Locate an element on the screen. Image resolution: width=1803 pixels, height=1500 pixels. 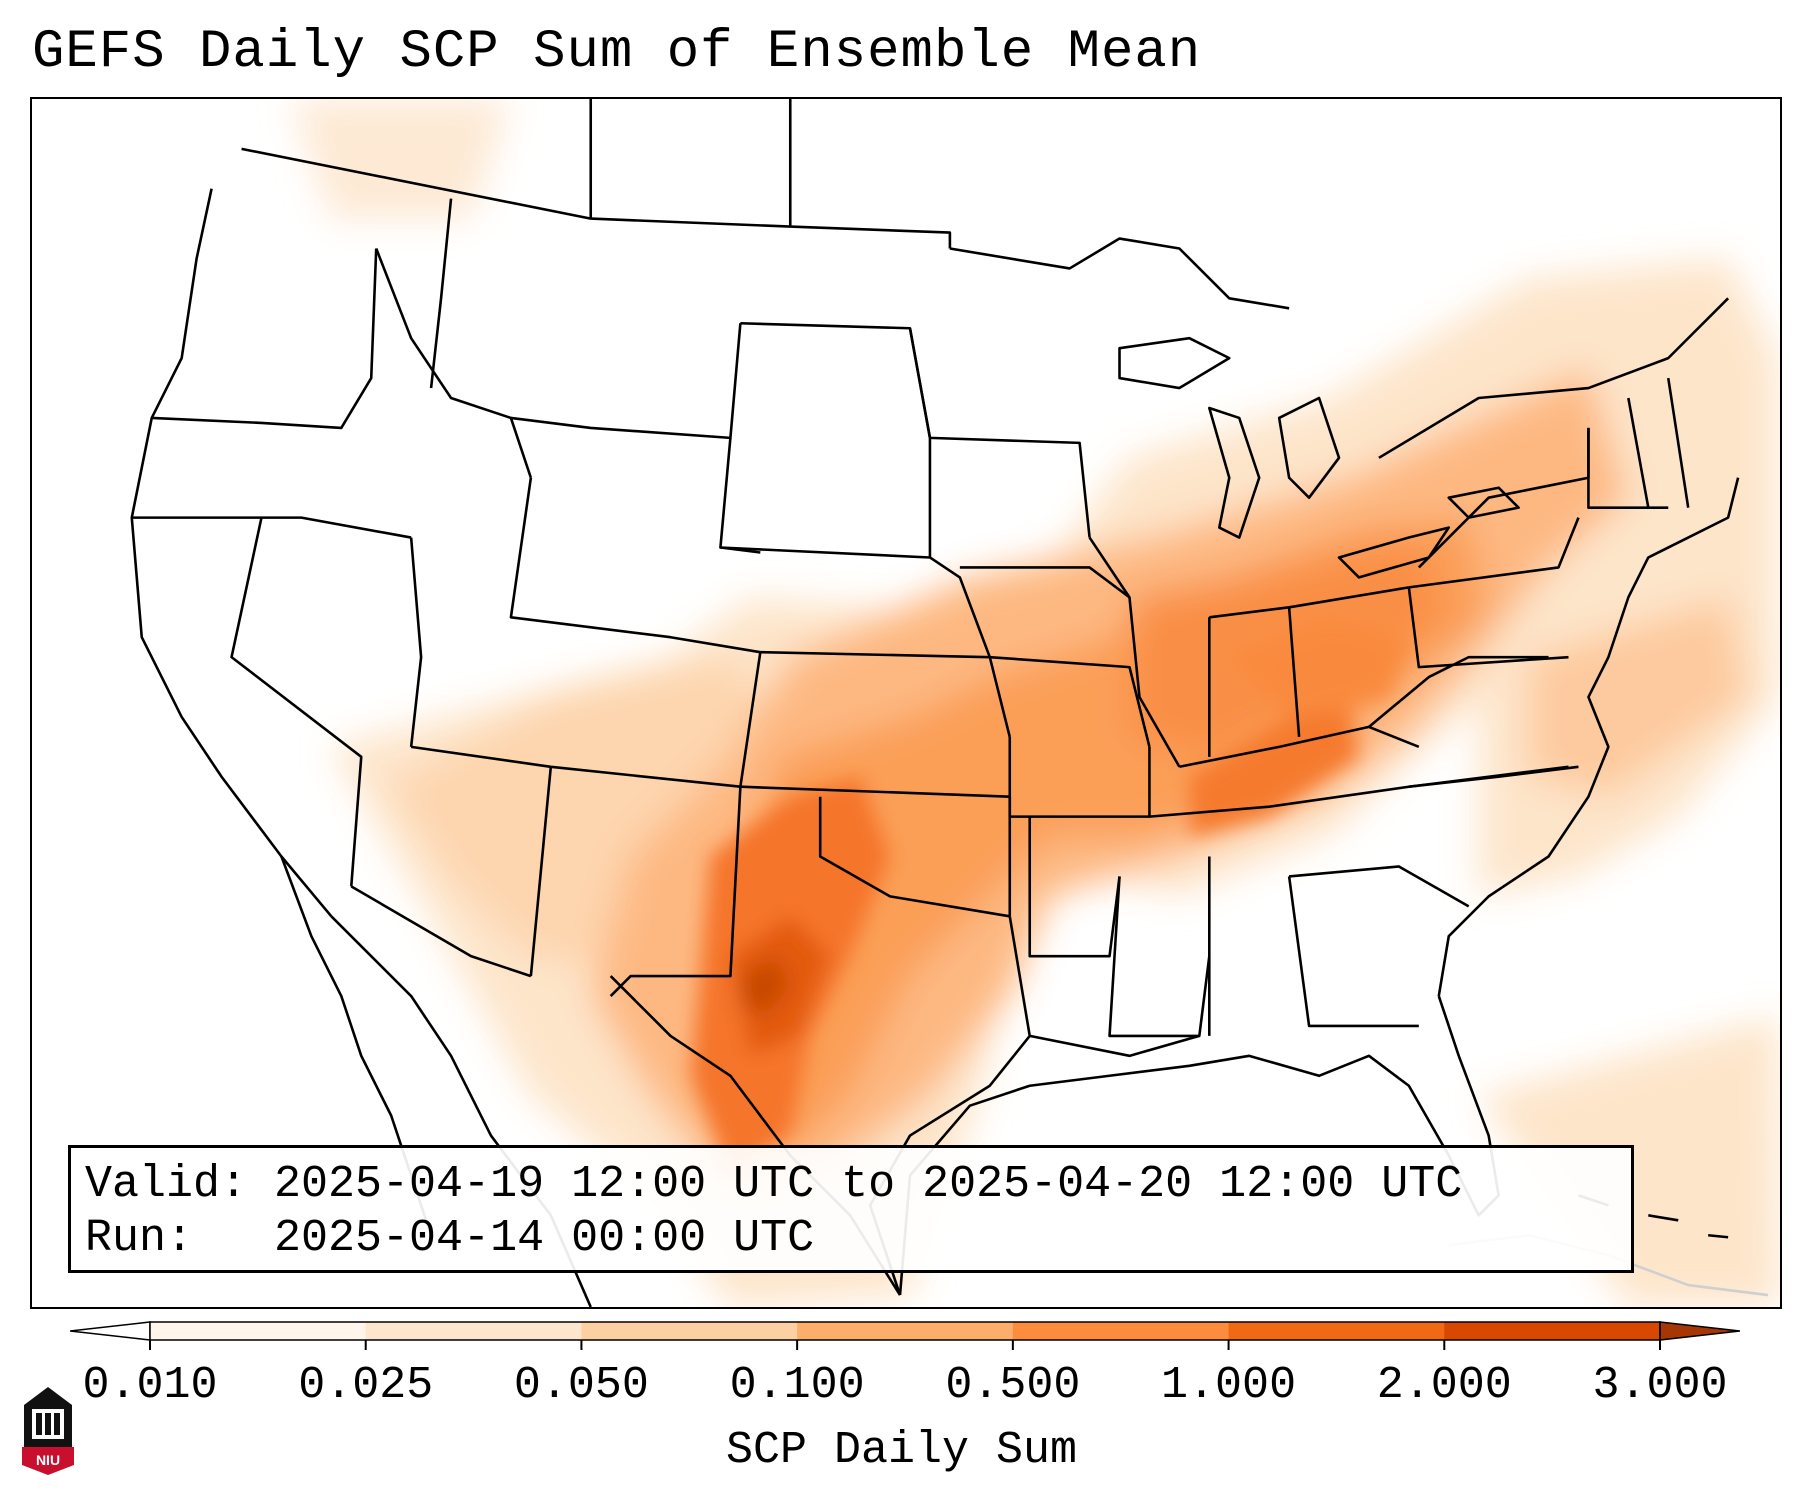
colorbar-tick-label: 0.010 is located at coordinates (150, 1385).